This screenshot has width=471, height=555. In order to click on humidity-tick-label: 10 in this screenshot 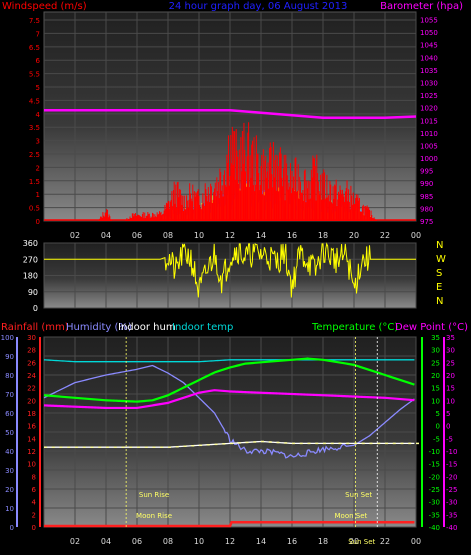, I will do `click(9, 509)`.